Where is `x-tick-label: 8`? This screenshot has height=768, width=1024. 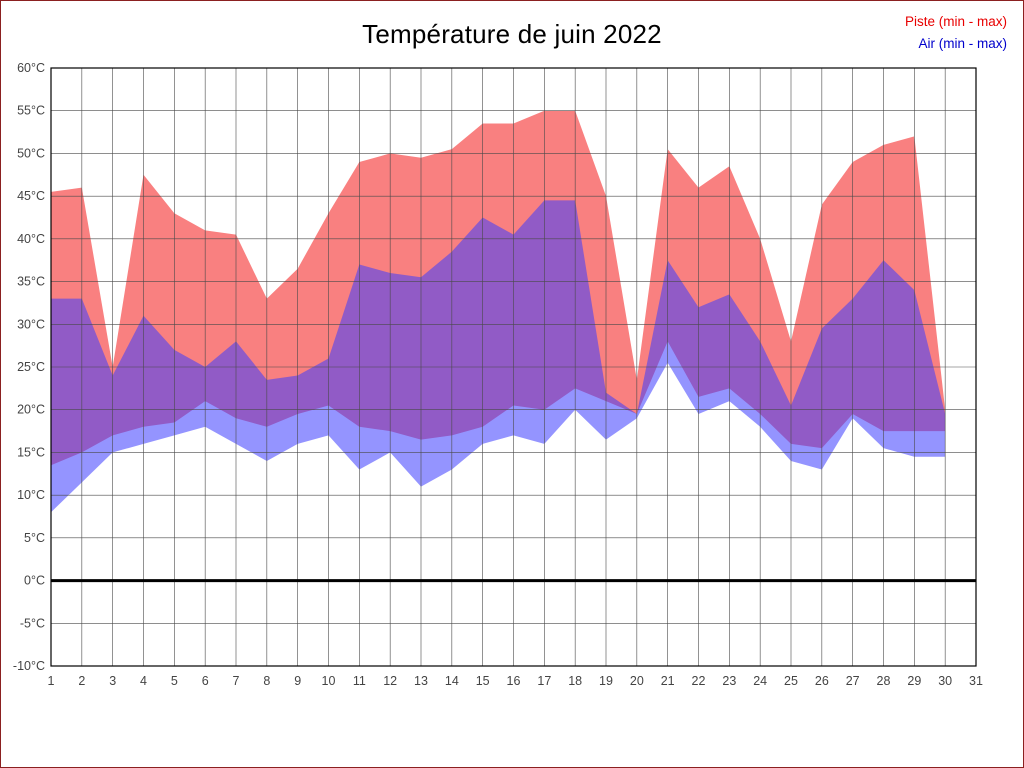 x-tick-label: 8 is located at coordinates (266, 681).